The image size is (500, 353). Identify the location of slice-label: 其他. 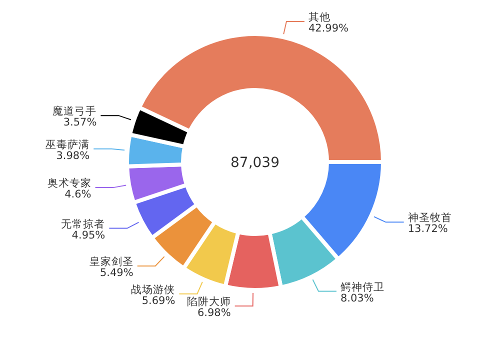
(319, 17).